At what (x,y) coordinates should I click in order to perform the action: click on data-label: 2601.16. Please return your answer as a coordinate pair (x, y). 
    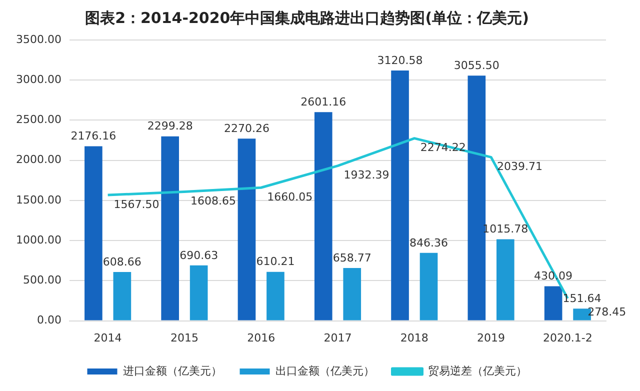
    Looking at the image, I should click on (323, 101).